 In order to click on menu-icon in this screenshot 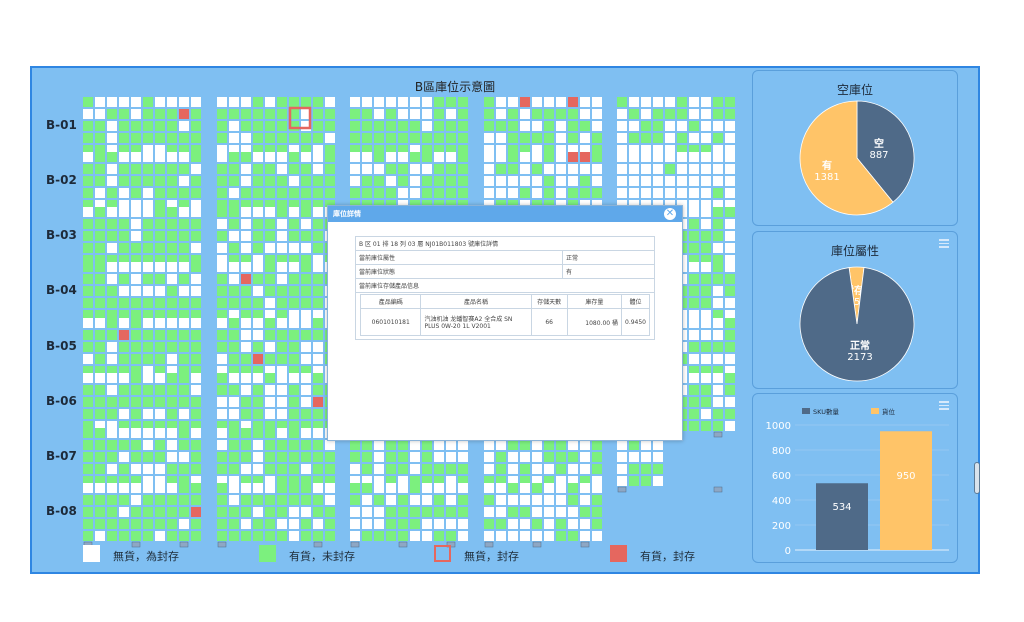, I will do `click(944, 405)`.